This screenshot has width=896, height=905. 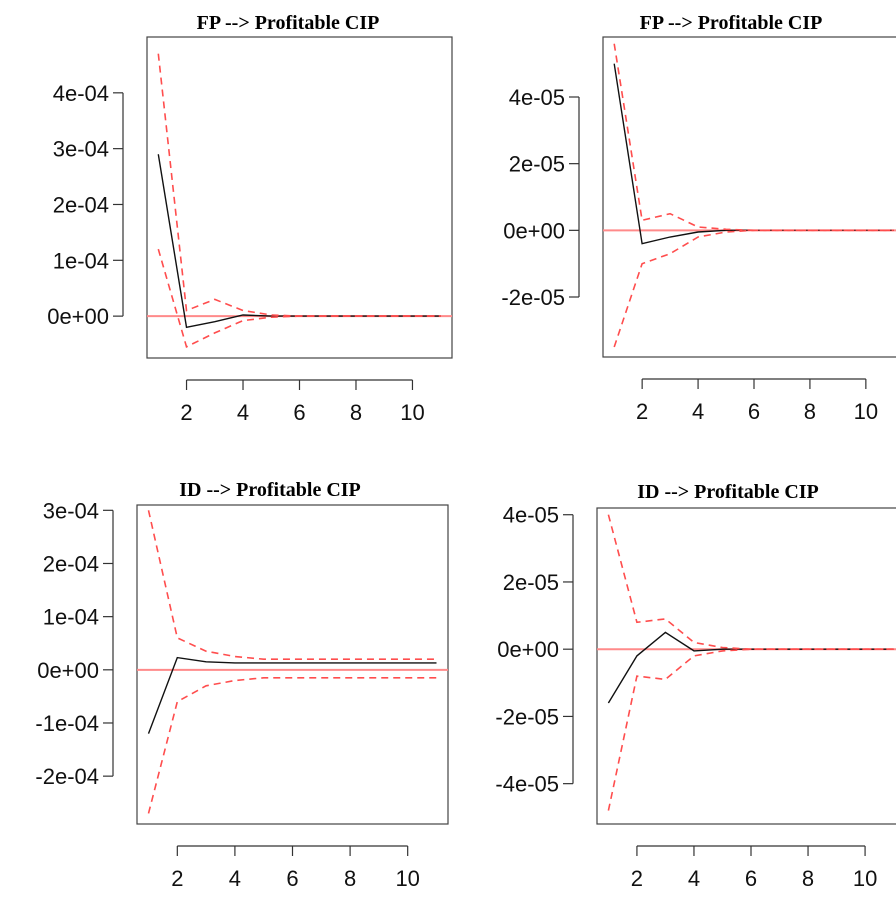 I want to click on y-tick-label: 4e-04, so click(x=81, y=93).